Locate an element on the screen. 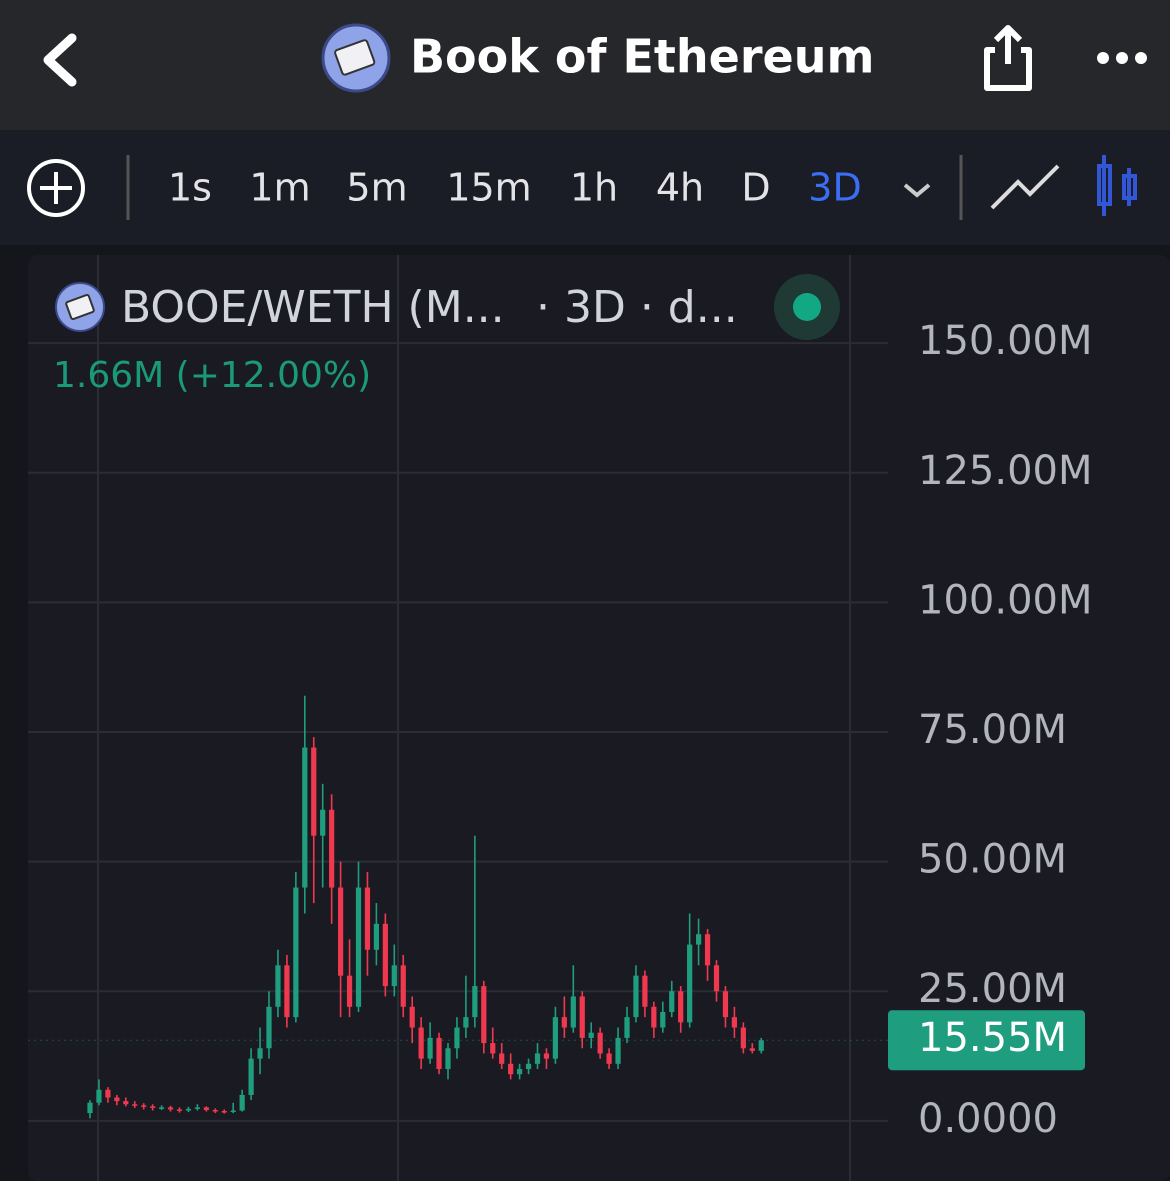  interval-button: 15m is located at coordinates (488, 188).